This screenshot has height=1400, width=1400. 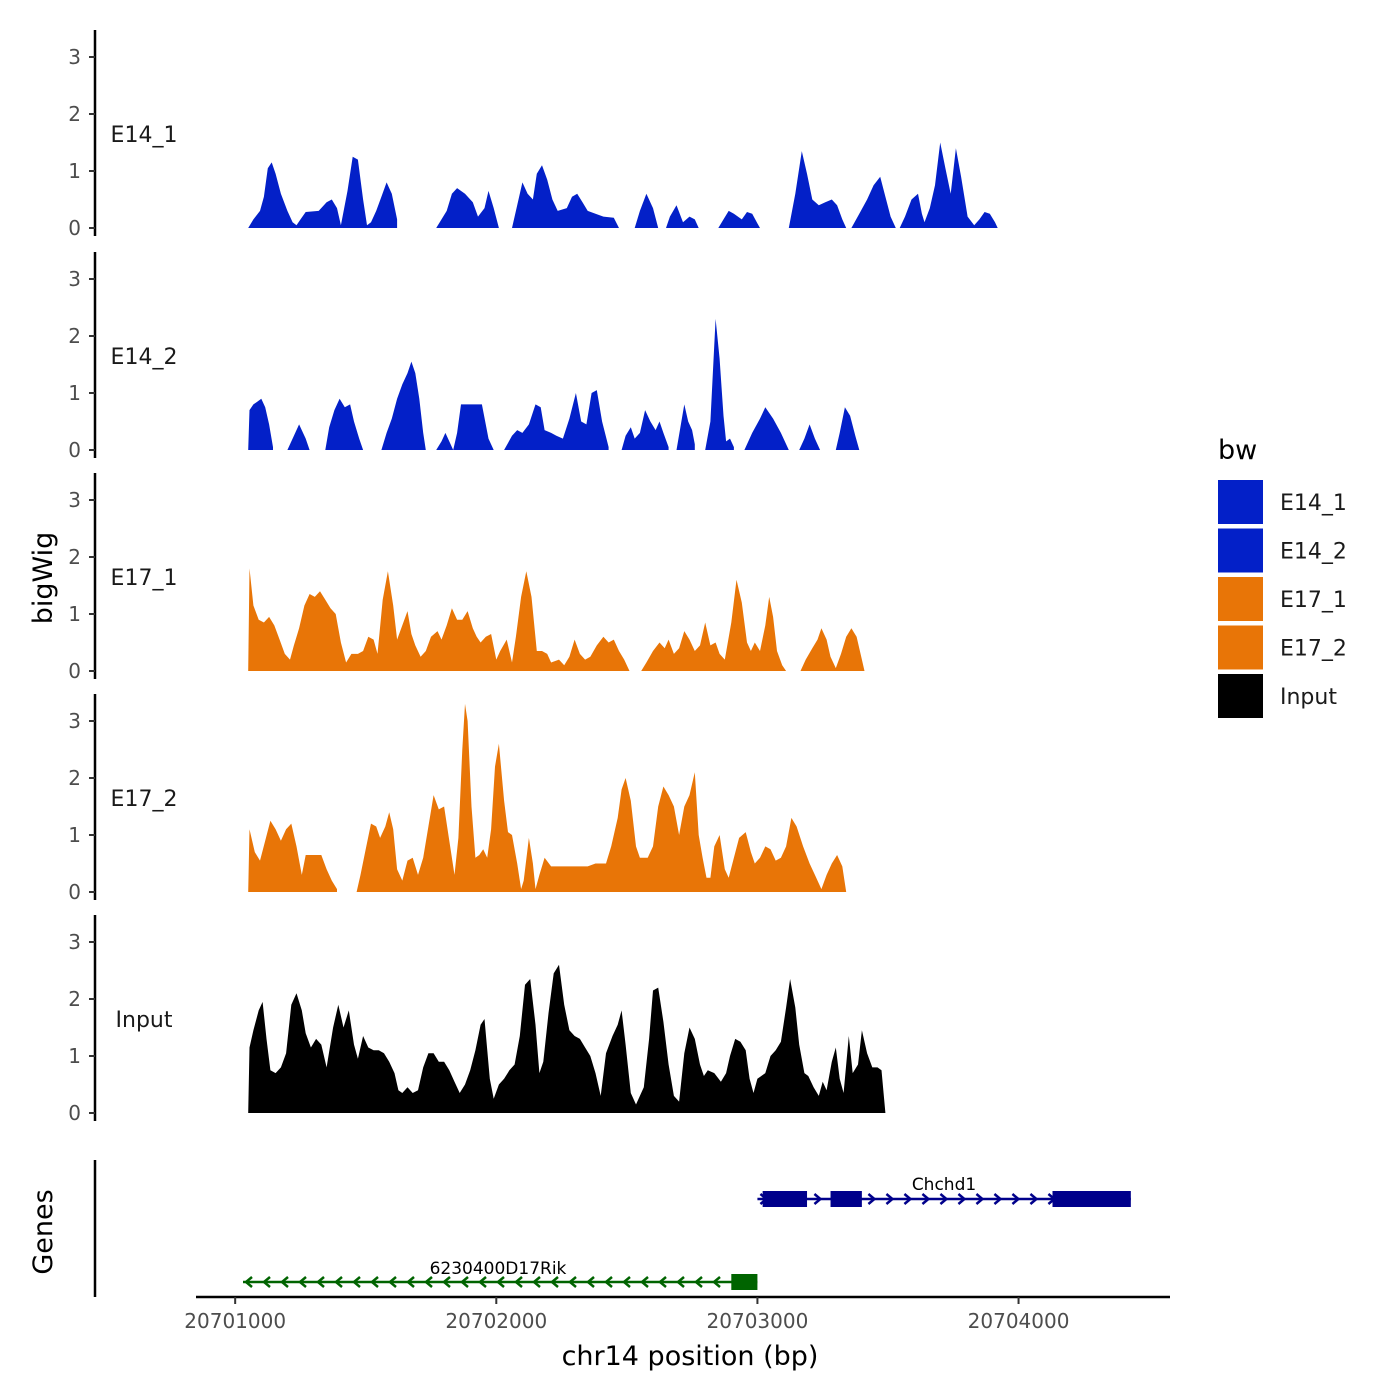 What do you see at coordinates (1313, 503) in the screenshot?
I see `legend-label: E14_1` at bounding box center [1313, 503].